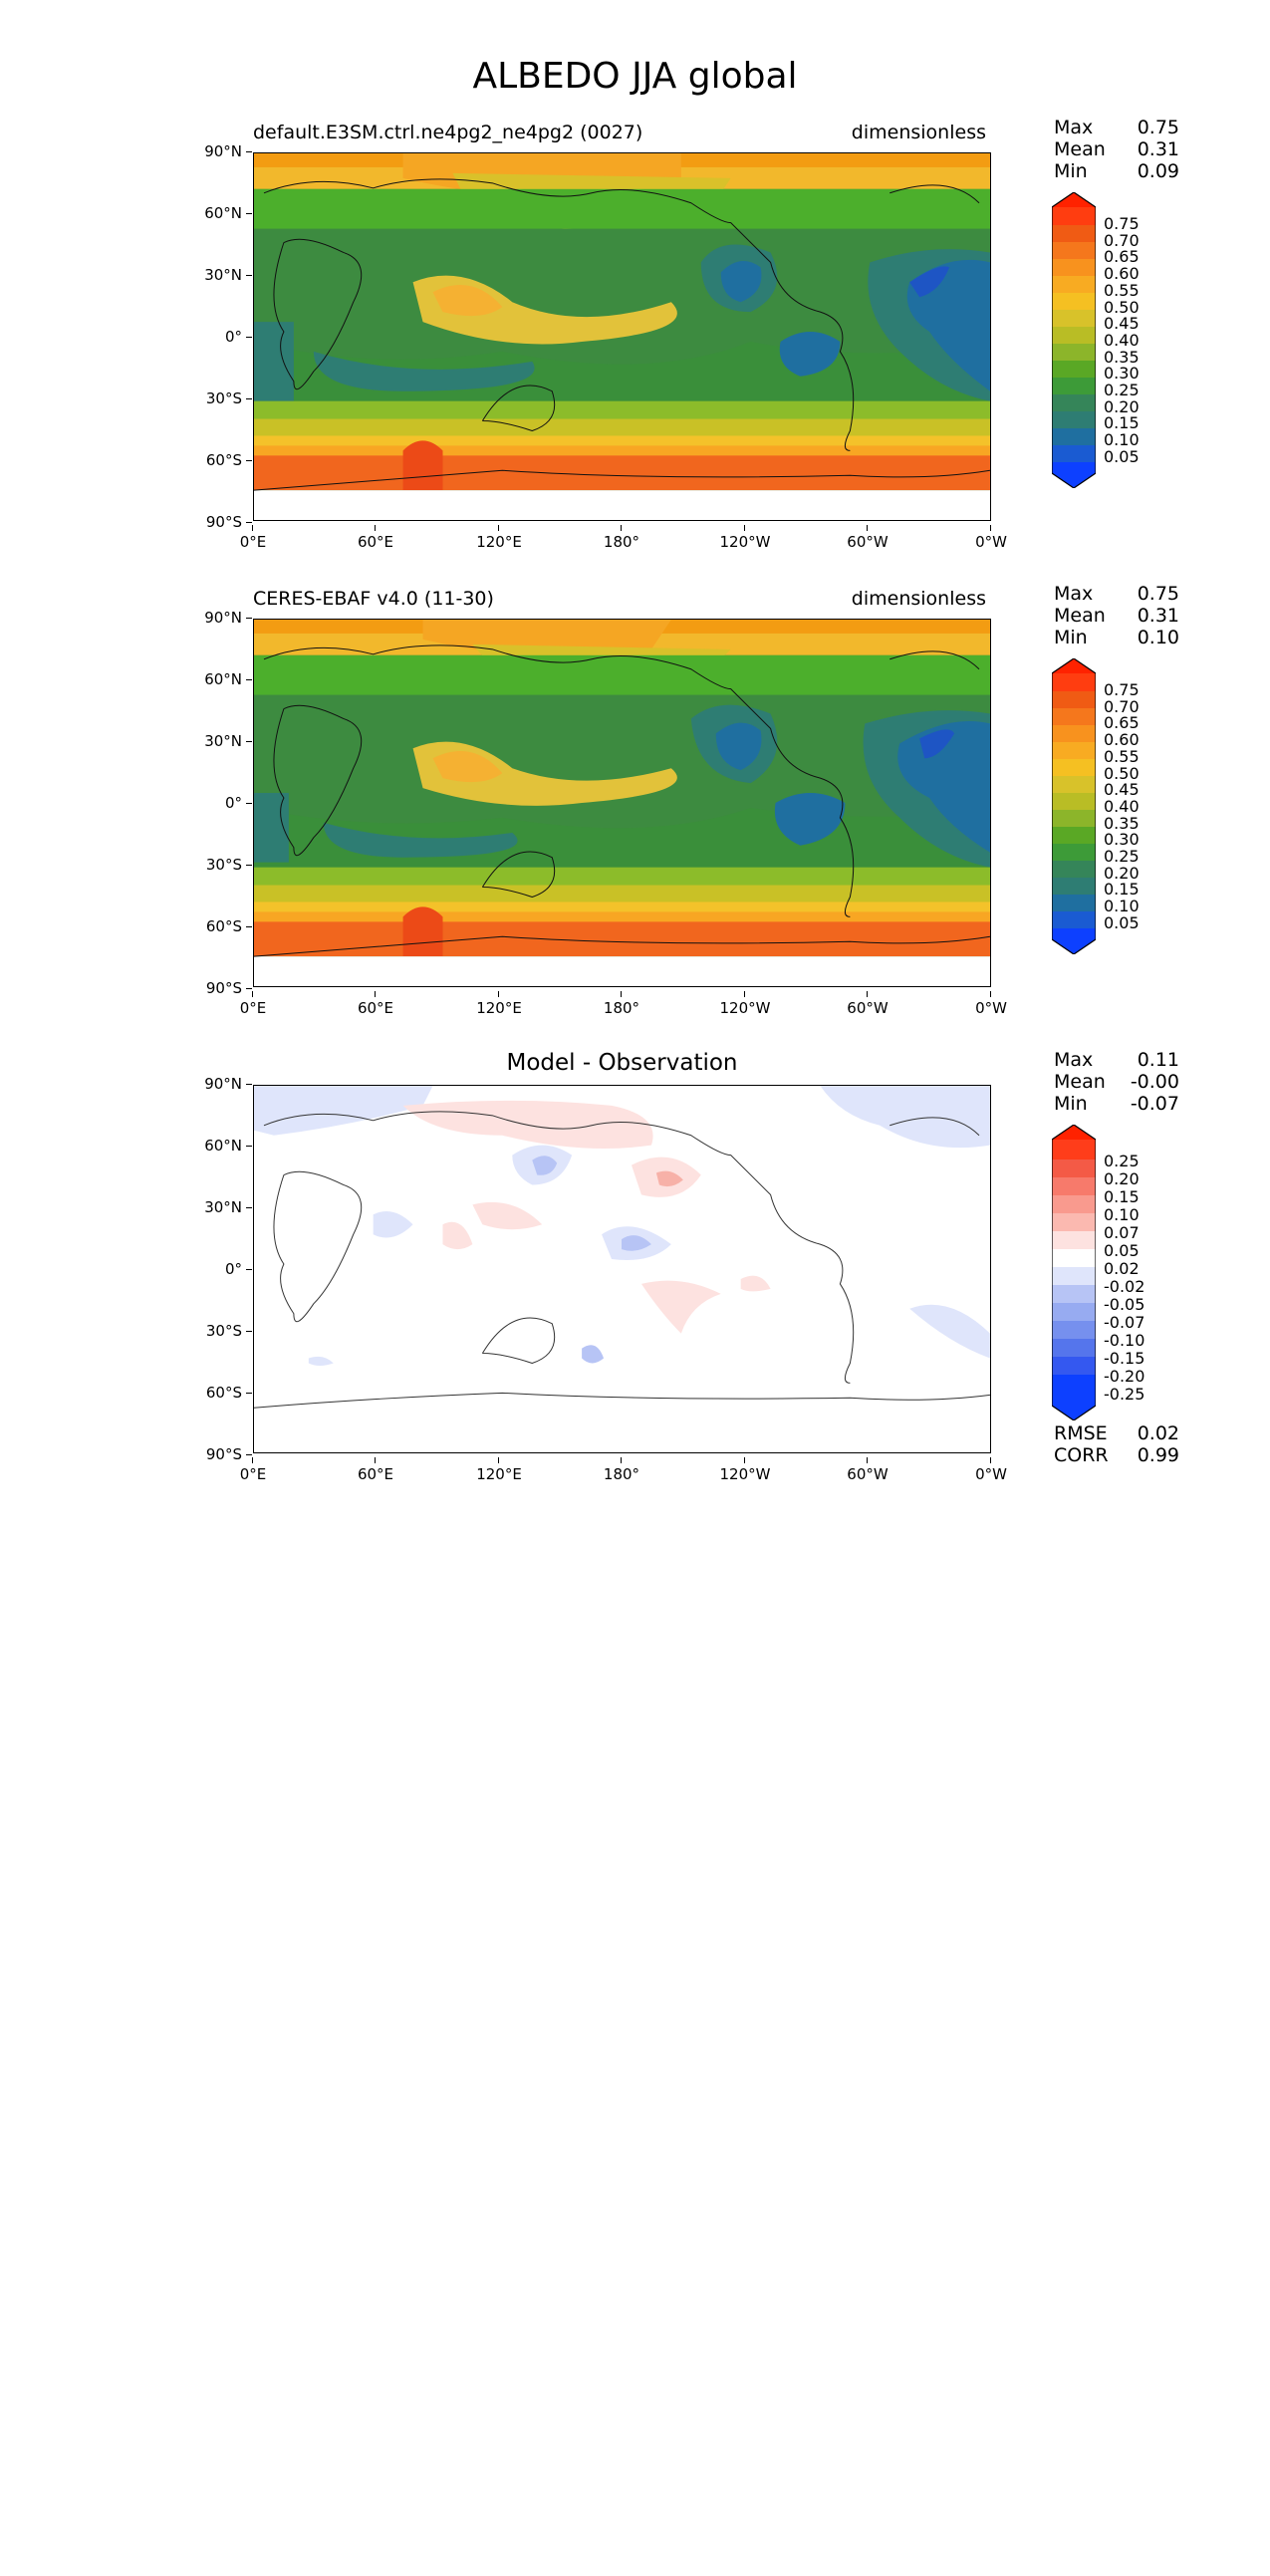 Image resolution: width=1270 pixels, height=2576 pixels. Describe the element at coordinates (1154, 1104) in the screenshot. I see `stat-value: -0.07` at that location.